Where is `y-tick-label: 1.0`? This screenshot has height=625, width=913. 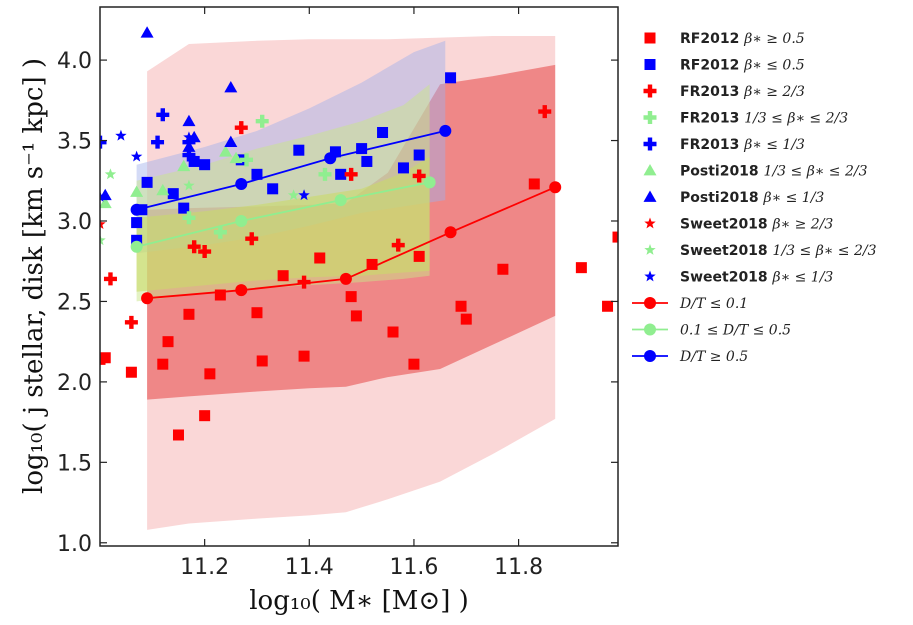
y-tick-label: 1.0 is located at coordinates (74, 544).